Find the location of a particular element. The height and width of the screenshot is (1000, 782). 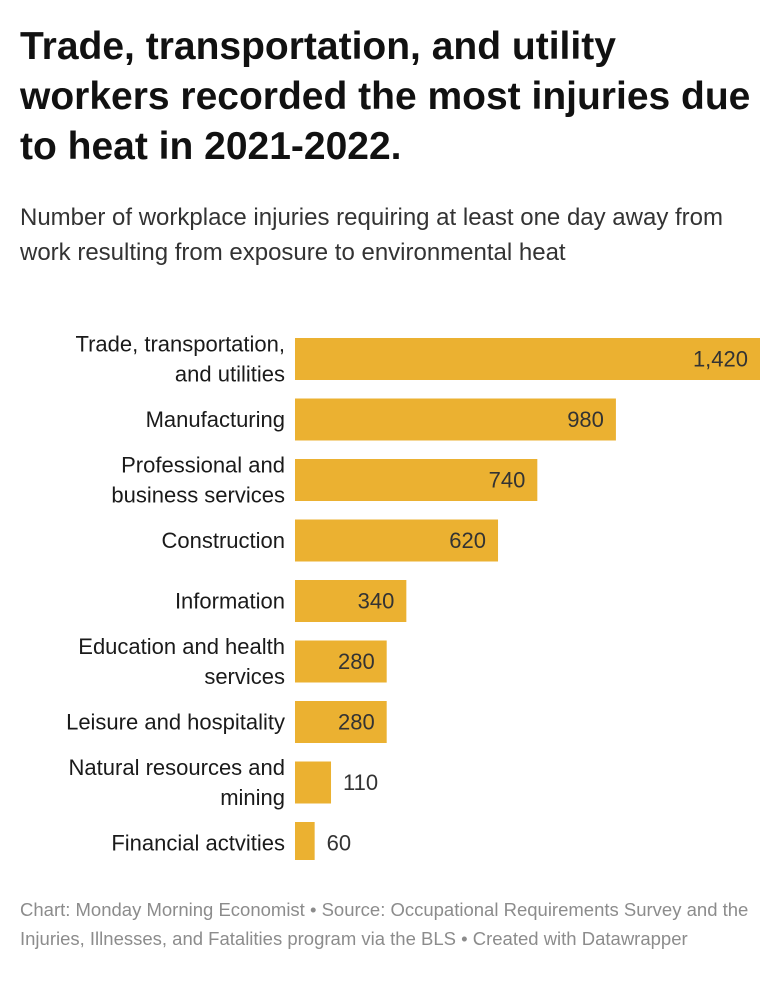

value-label: 60 is located at coordinates (339, 843).